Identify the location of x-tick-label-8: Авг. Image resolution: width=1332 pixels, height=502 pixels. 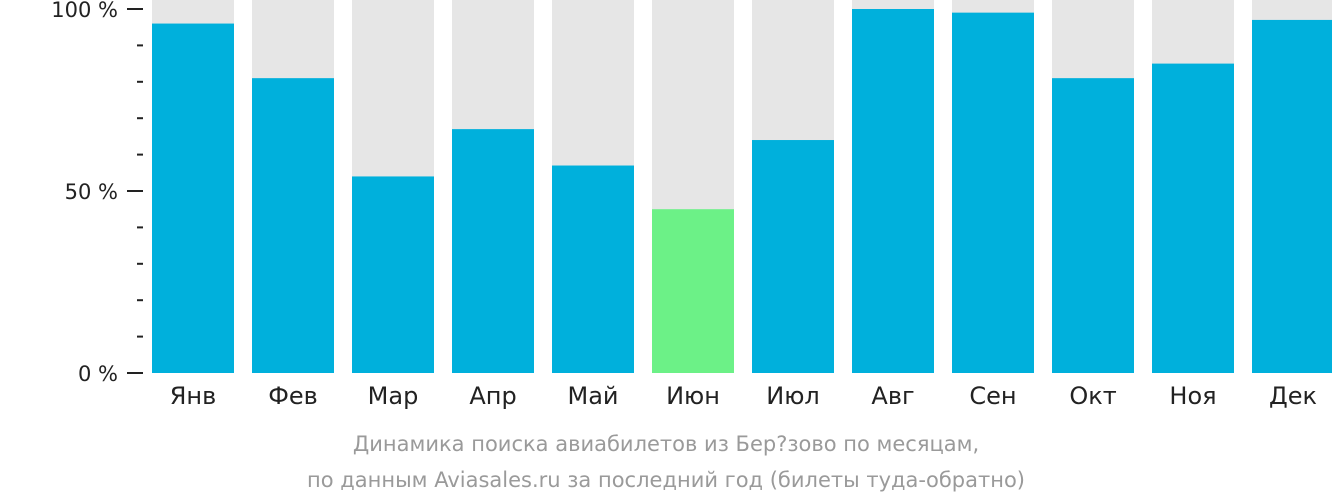
(892, 396).